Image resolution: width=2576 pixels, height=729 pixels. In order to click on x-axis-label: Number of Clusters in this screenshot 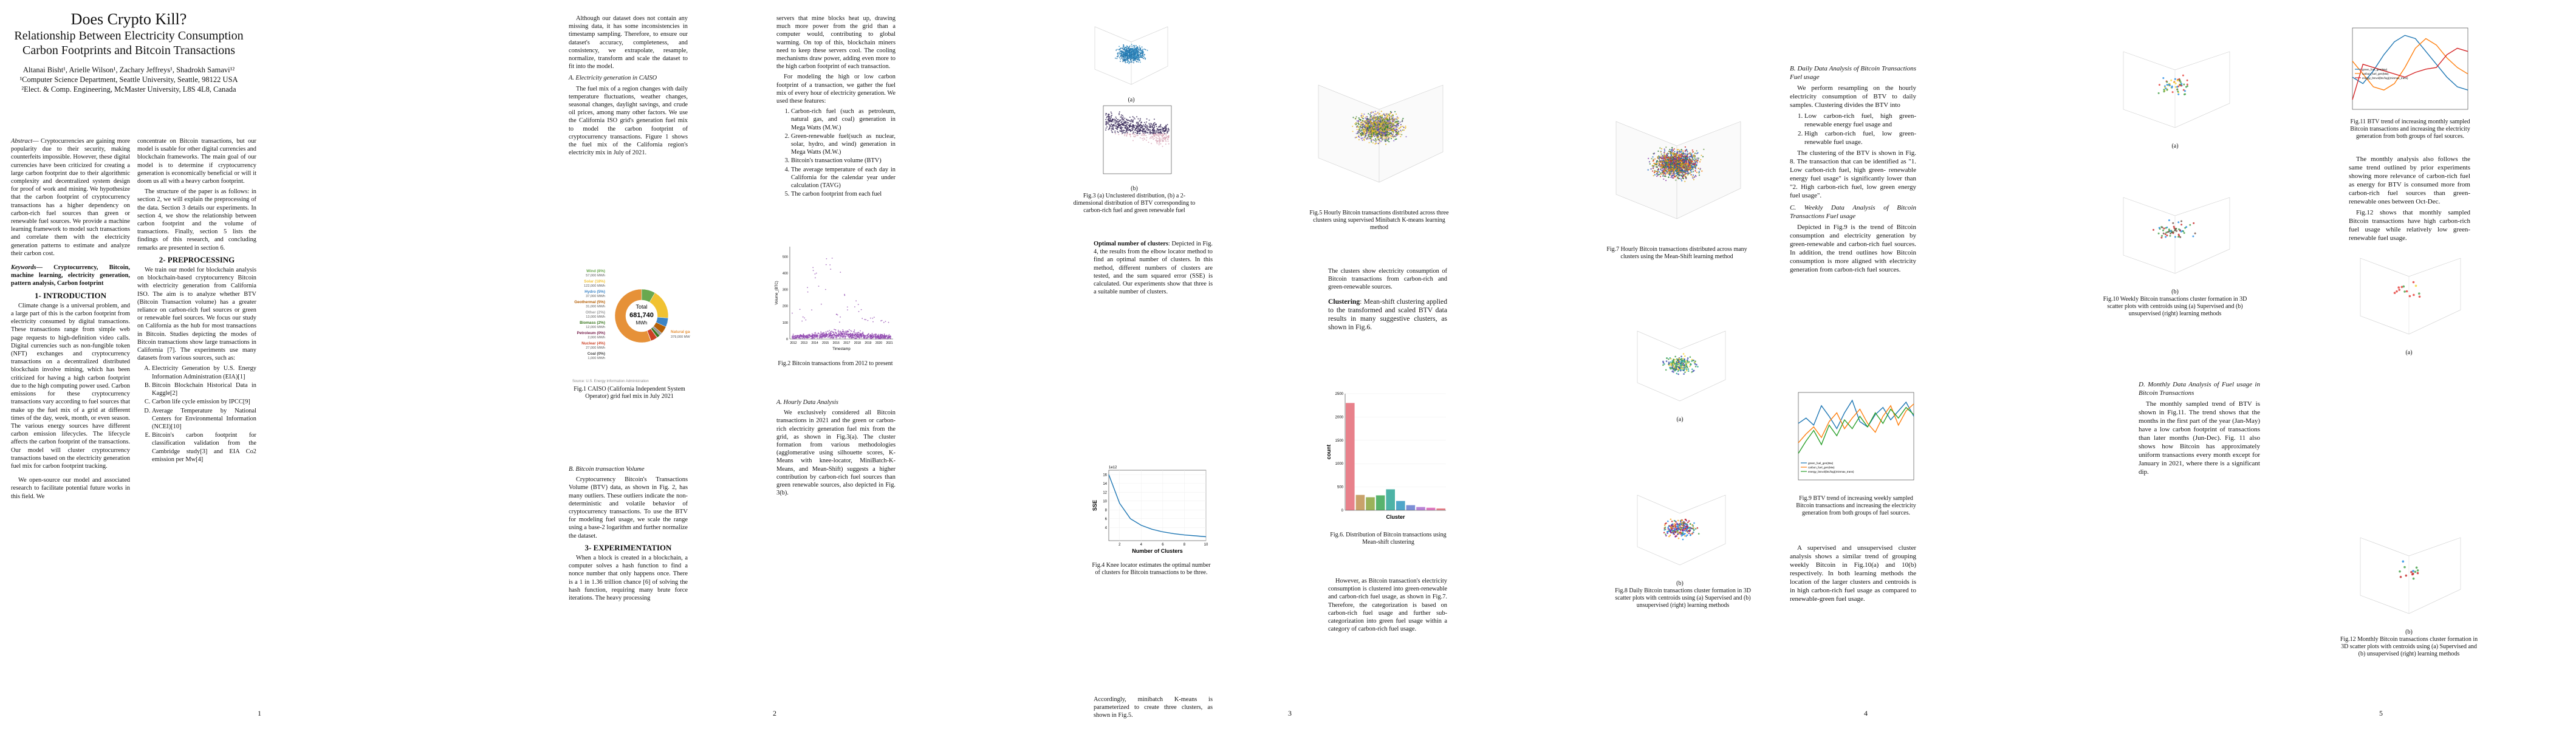, I will do `click(1157, 551)`.